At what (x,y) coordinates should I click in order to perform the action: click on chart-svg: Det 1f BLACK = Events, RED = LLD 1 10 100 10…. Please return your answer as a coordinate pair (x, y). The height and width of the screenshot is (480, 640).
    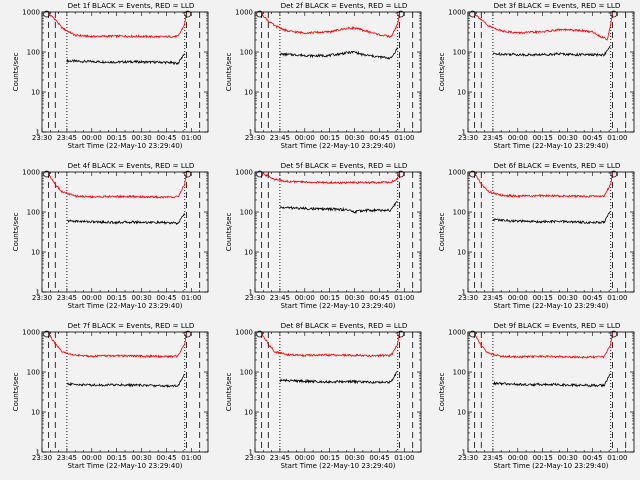
    Looking at the image, I should click on (110, 75).